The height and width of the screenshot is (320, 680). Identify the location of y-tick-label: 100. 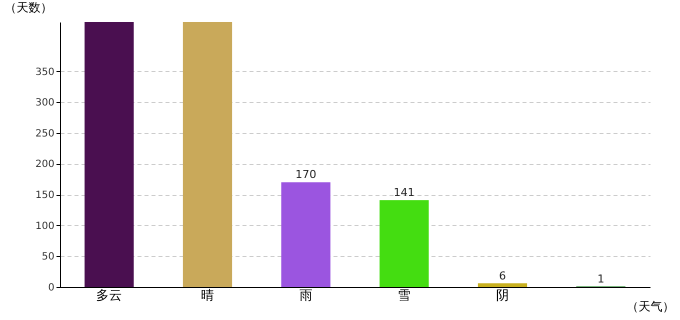
(44, 226).